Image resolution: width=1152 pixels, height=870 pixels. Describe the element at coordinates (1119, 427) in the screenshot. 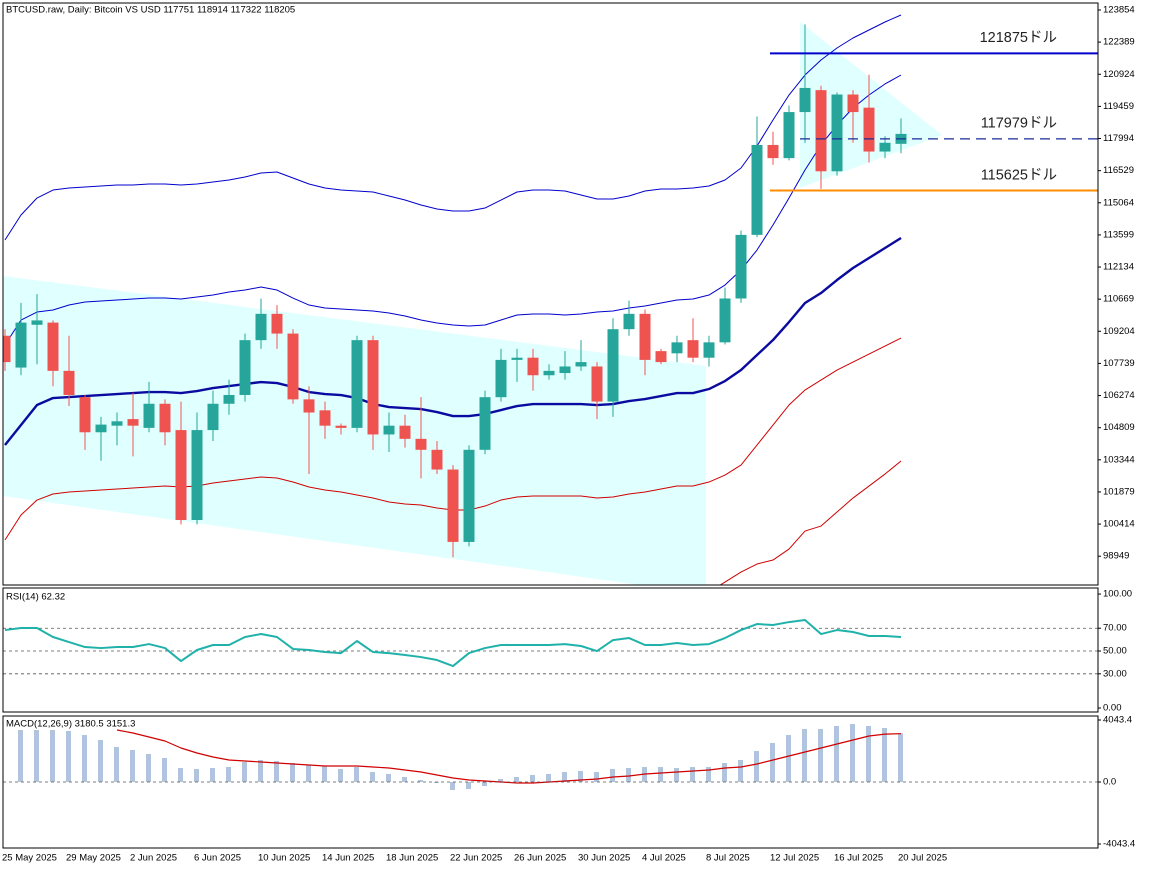

I see `y-tick-label: 104809` at that location.